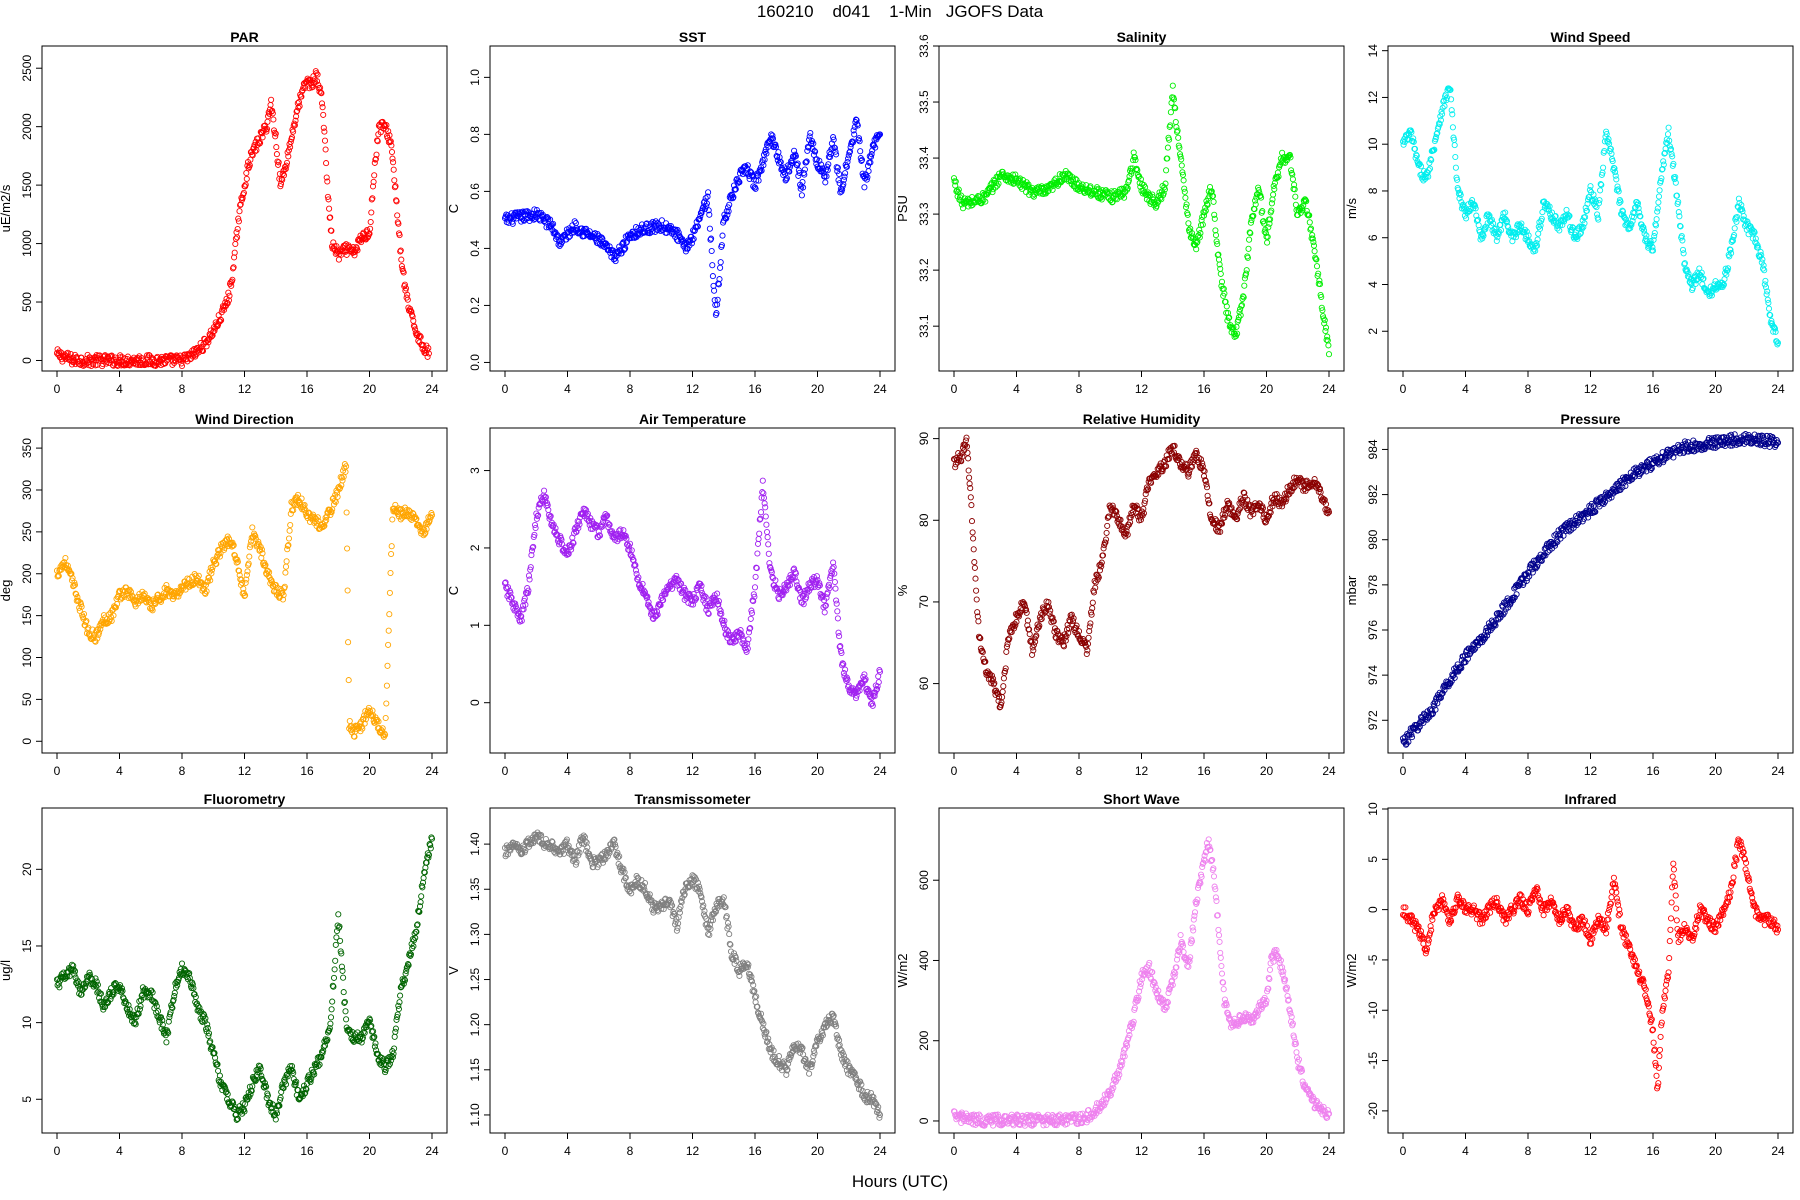  I want to click on y-tick-label: 0.8, so click(475, 134).